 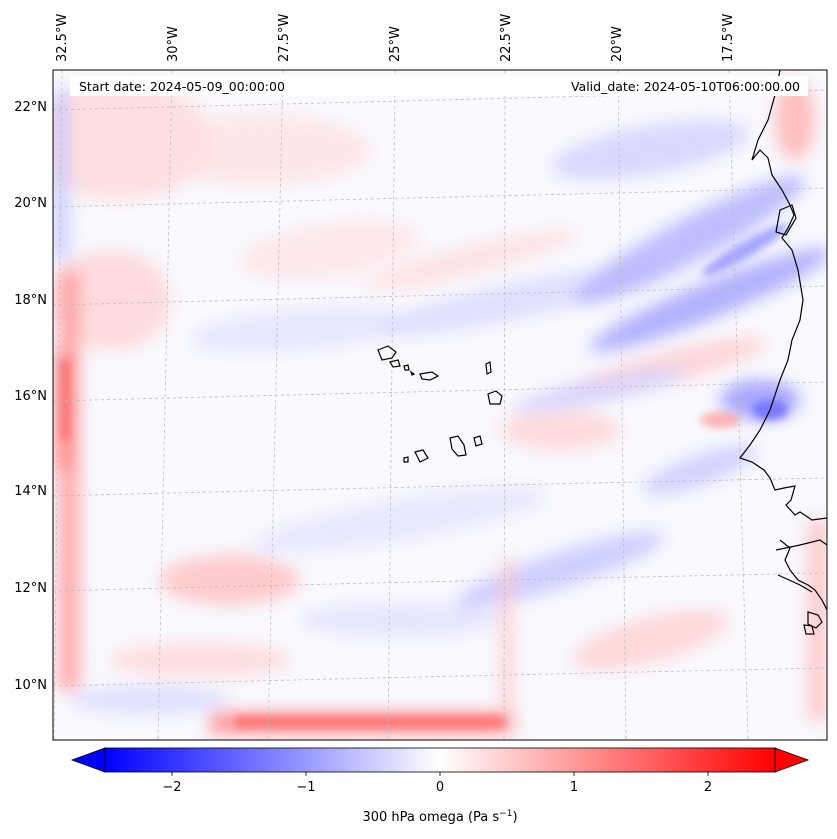 What do you see at coordinates (173, 44) in the screenshot?
I see `lon-label: 30°W` at bounding box center [173, 44].